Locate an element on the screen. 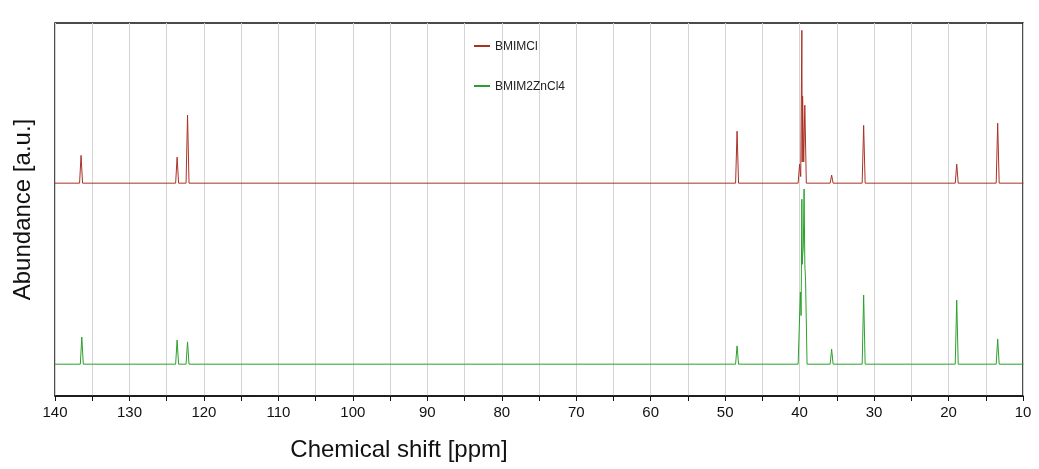 The height and width of the screenshot is (469, 1039). x-tick-label: 130 is located at coordinates (129, 411).